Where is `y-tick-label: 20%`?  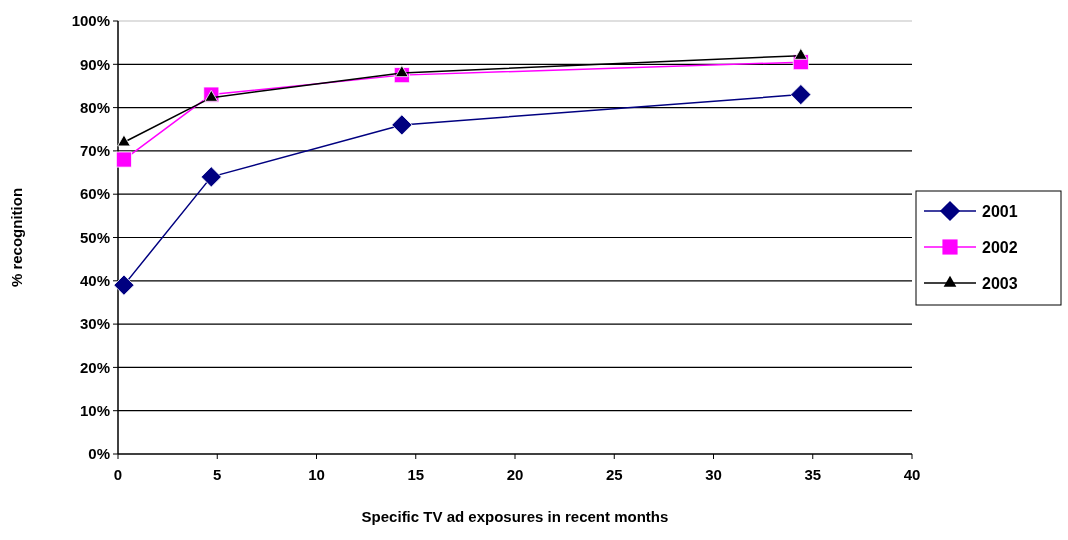
y-tick-label: 20% is located at coordinates (94, 367).